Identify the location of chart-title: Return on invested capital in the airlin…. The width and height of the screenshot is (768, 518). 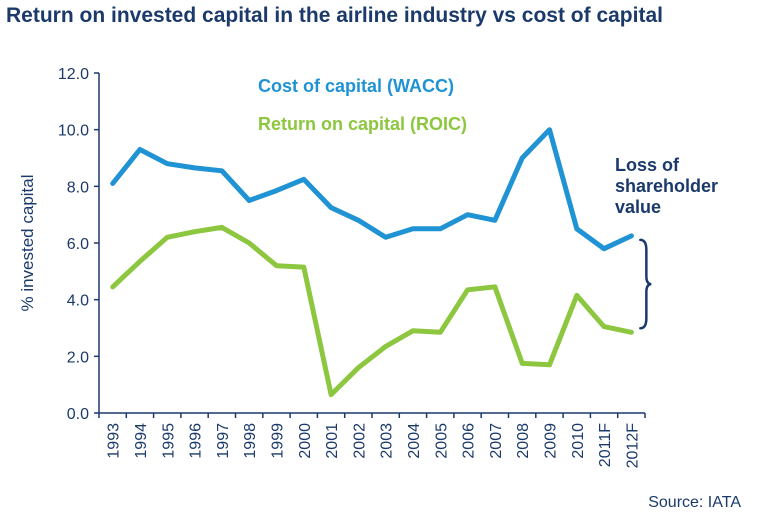
(334, 15).